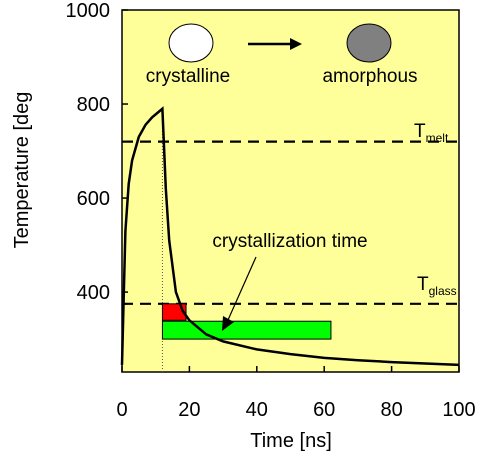 The width and height of the screenshot is (481, 460). I want to click on crystallization-arrow-head, so click(228, 323).